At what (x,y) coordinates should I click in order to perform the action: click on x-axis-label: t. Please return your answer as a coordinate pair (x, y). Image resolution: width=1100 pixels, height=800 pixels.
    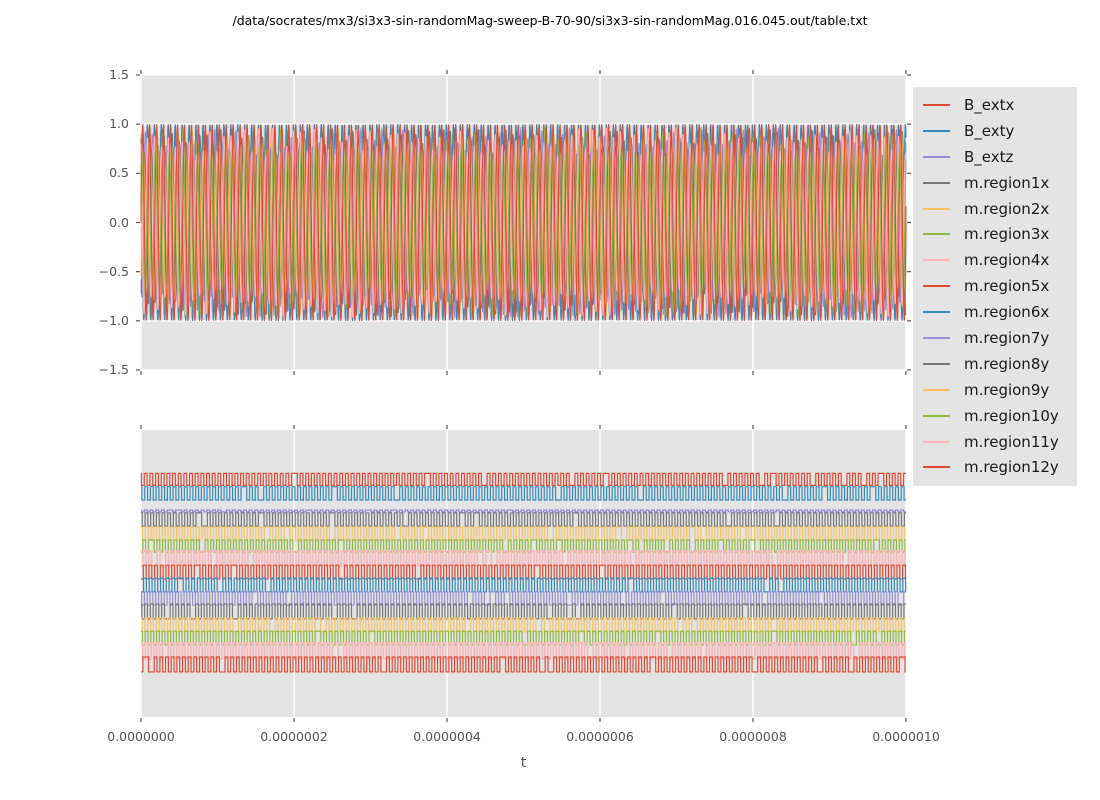
    Looking at the image, I should click on (523, 763).